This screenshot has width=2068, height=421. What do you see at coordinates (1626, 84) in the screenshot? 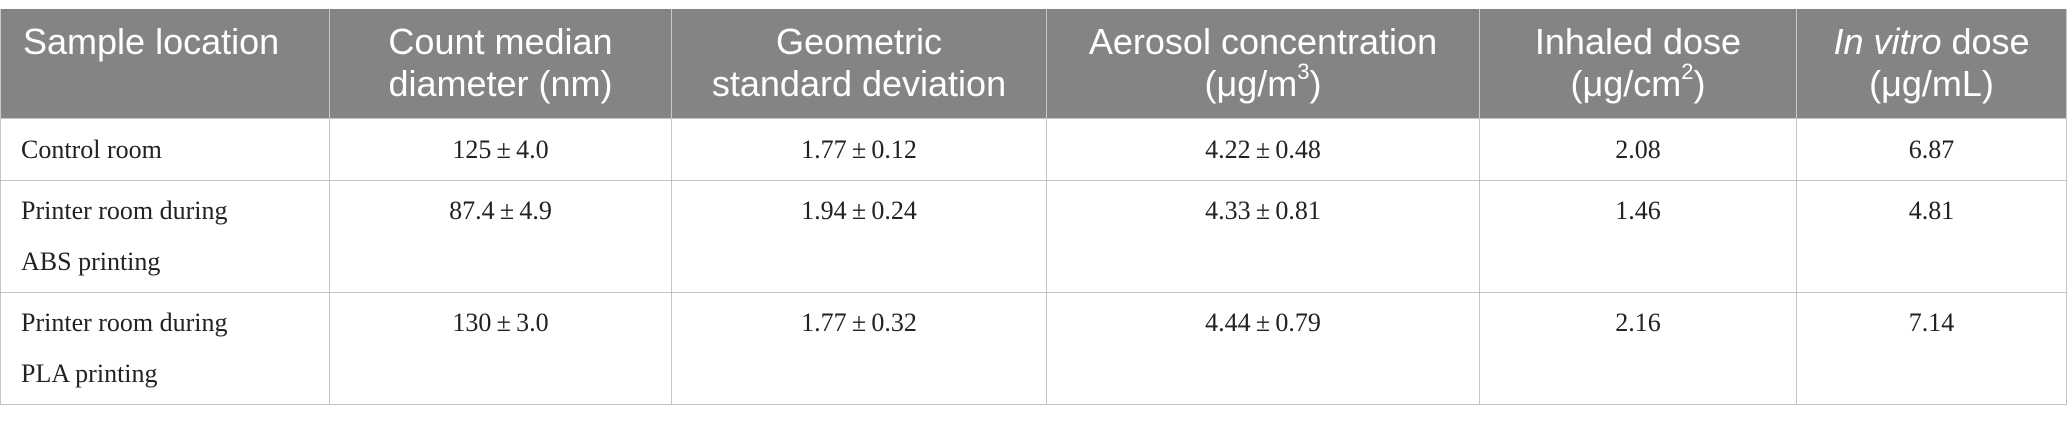
I see `header-inhaled-unit-base: (μg/cm` at bounding box center [1626, 84].